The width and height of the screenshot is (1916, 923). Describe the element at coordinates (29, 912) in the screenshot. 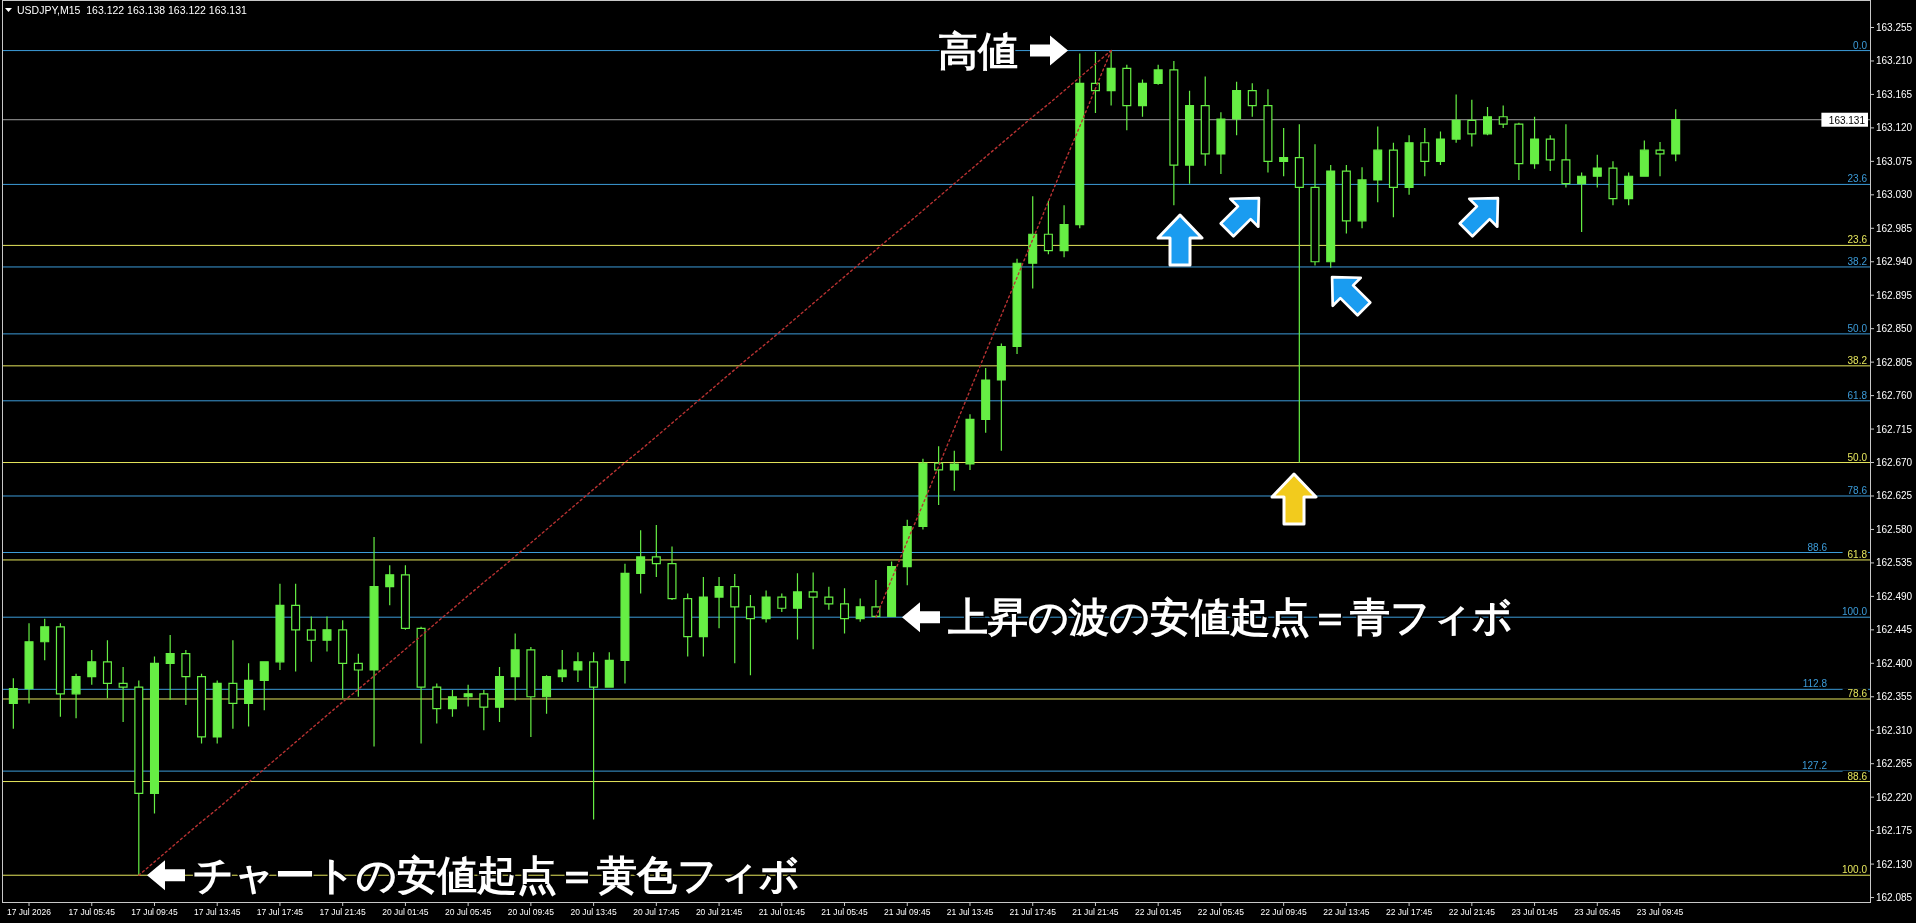

I see `x-tick-label: 17 Jul 2026` at that location.